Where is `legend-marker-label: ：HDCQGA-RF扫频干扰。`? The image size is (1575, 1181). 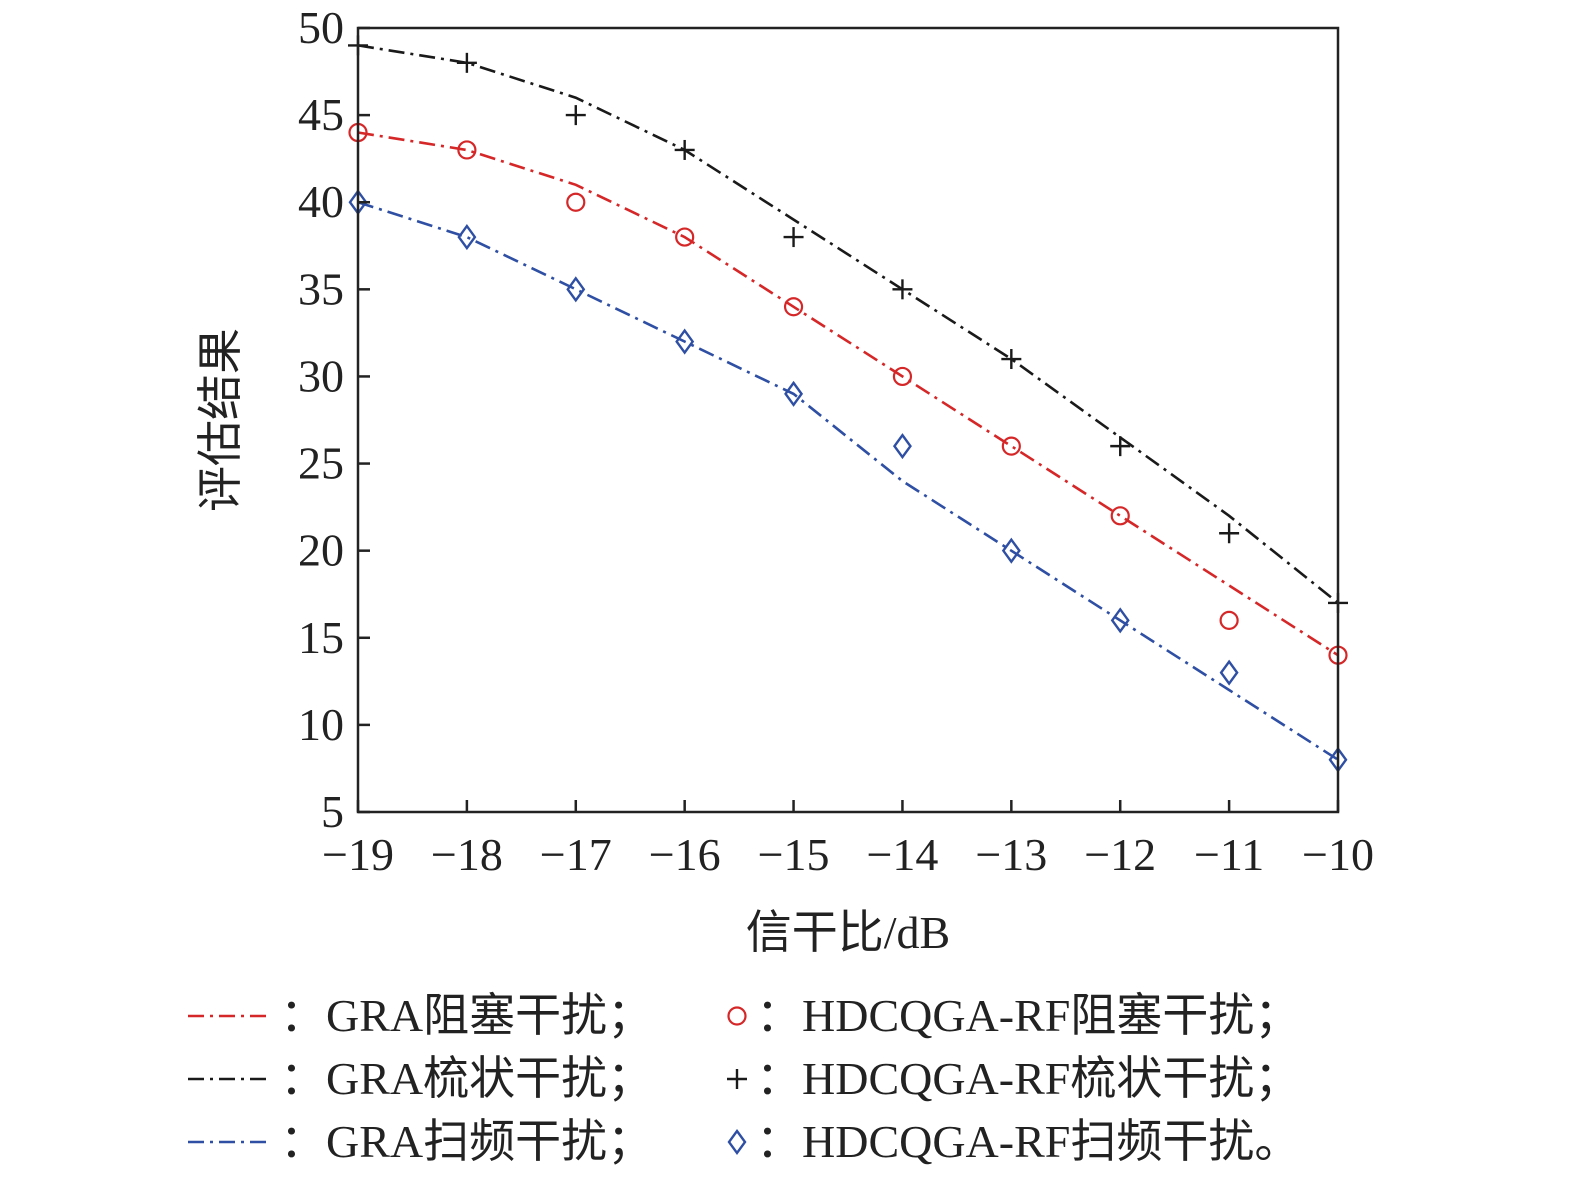 legend-marker-label: ：HDCQGA-RF扫频干扰。 is located at coordinates (1028, 1141).